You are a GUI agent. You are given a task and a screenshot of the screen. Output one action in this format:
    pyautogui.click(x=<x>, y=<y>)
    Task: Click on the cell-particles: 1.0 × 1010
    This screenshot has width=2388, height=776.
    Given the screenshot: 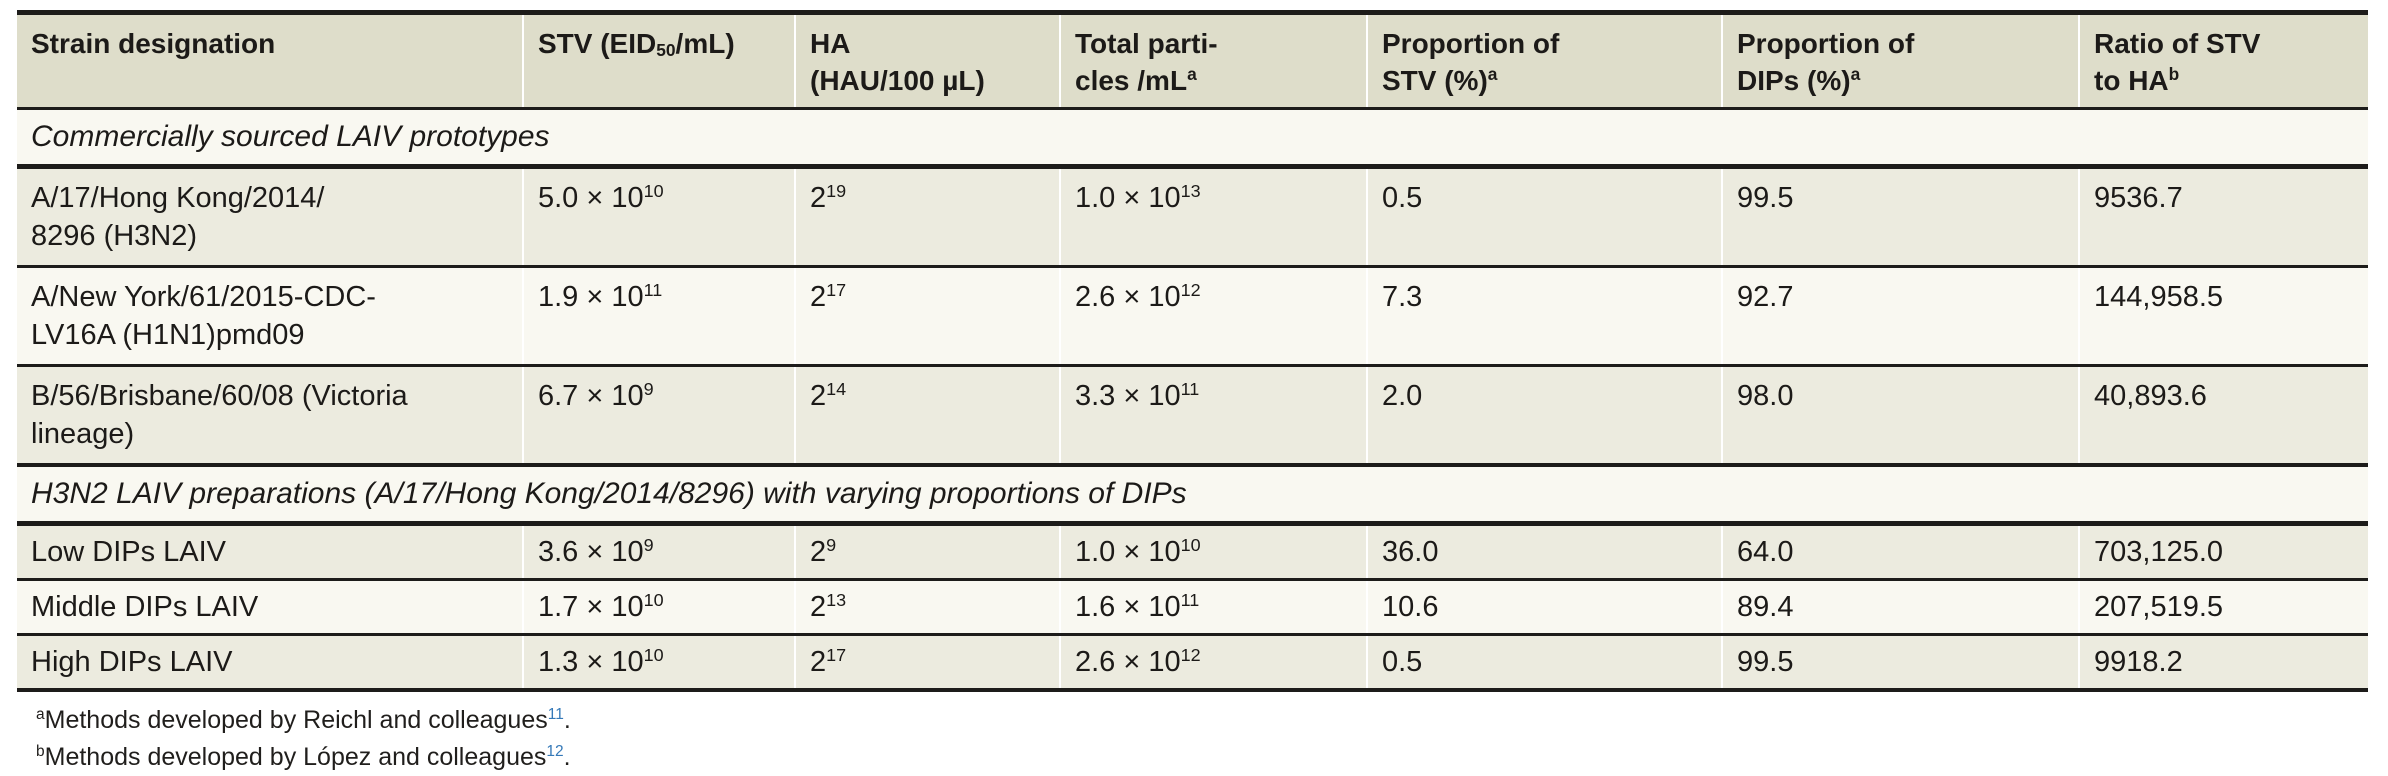 What is the action you would take?
    pyautogui.click(x=1213, y=551)
    